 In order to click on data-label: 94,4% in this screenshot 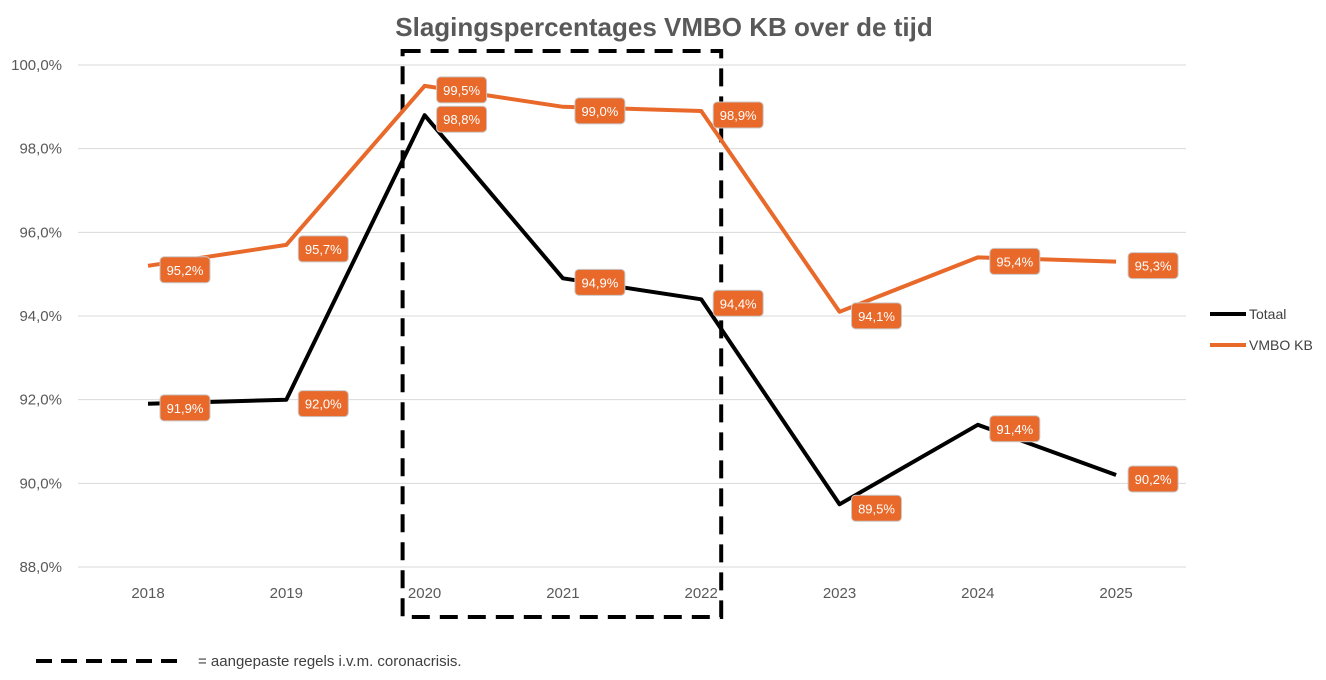, I will do `click(738, 303)`.